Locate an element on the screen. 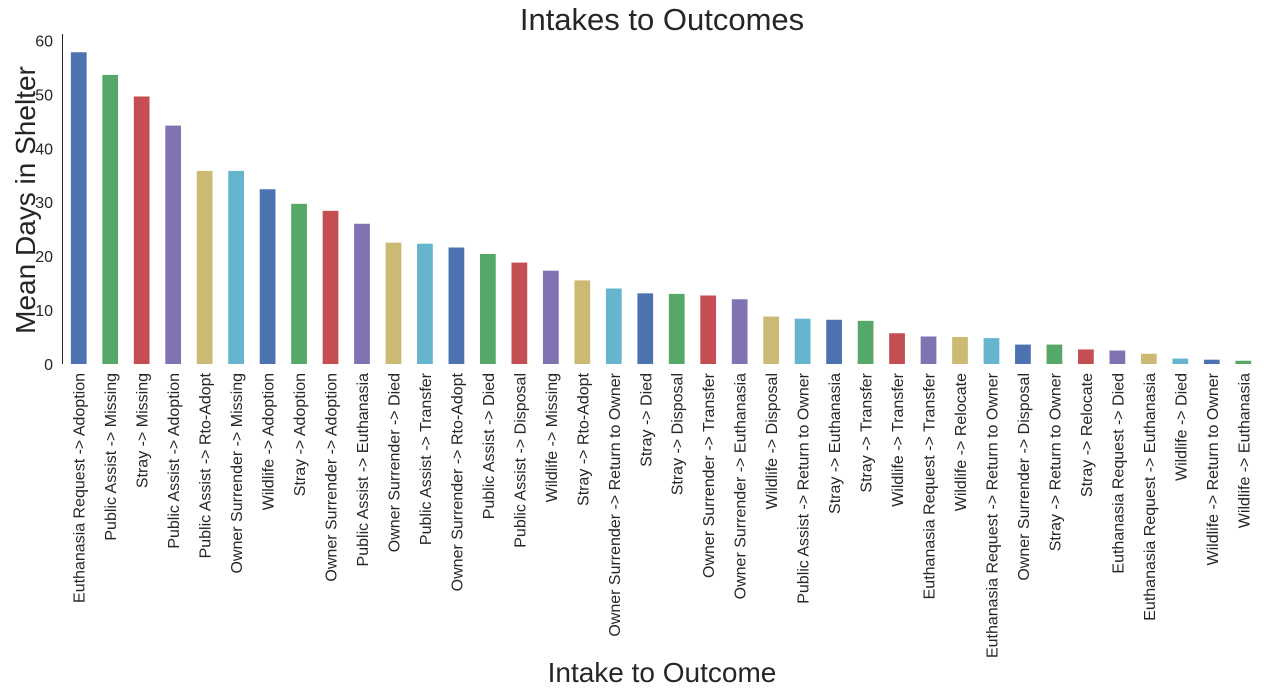 The image size is (1269, 693). y-tick-label: 40 is located at coordinates (44, 149).